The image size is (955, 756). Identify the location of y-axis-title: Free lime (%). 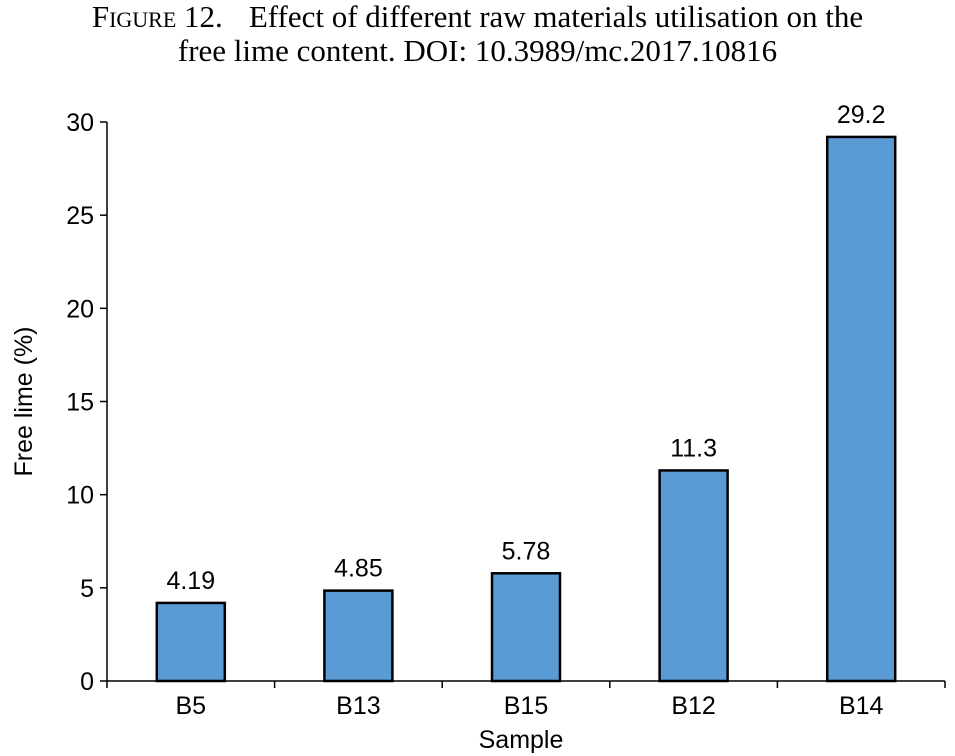
(24, 401).